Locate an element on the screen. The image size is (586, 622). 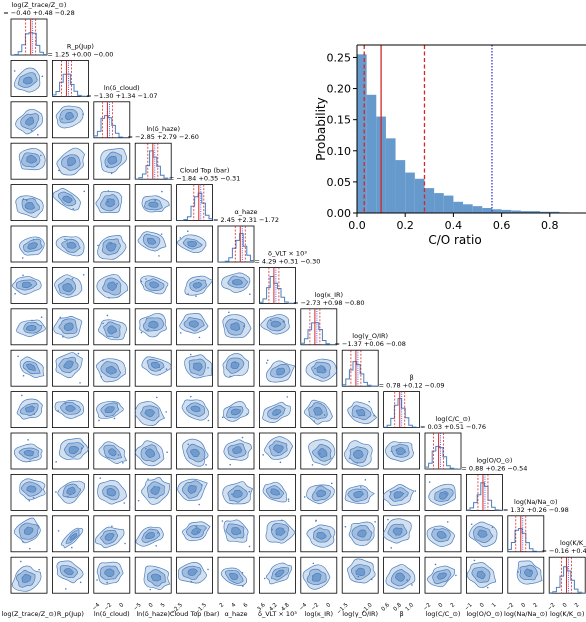
parameter-title-3: ln(δ_haze)= −2.85 +2.79 −2.60 is located at coordinates (162, 133).